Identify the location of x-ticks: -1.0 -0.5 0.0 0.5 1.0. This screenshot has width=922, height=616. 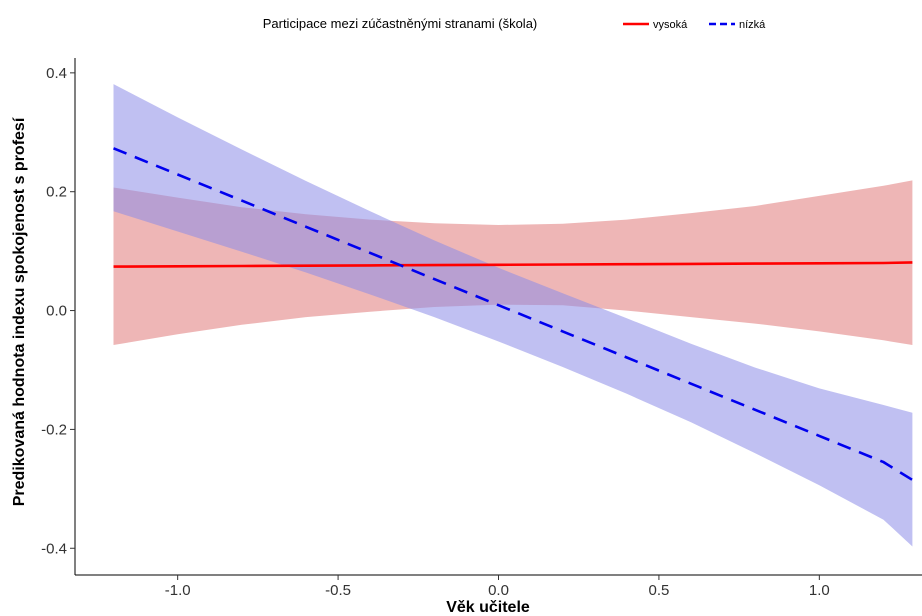
(497, 587).